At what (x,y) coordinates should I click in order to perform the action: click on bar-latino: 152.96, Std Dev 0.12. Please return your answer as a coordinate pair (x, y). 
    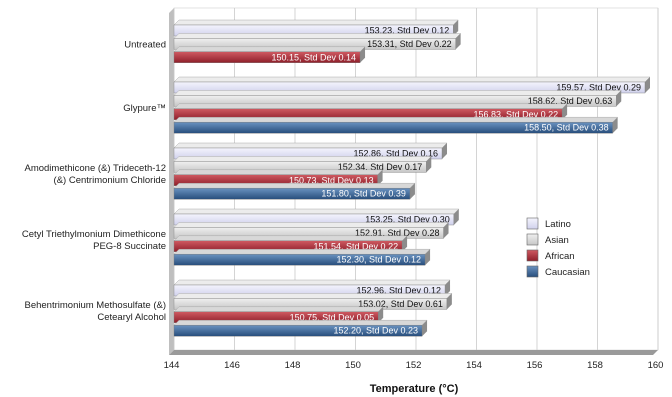
    Looking at the image, I should click on (312, 288).